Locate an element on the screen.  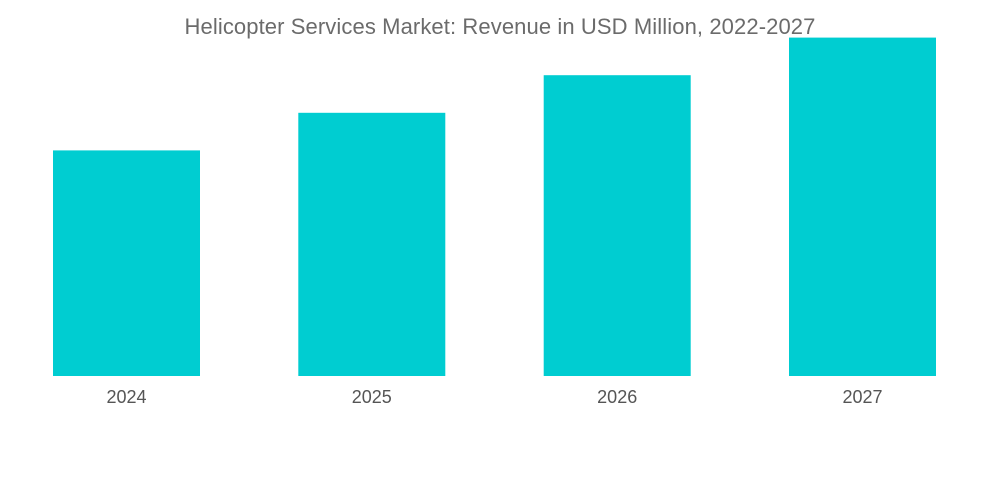
bar-2027 is located at coordinates (862, 206).